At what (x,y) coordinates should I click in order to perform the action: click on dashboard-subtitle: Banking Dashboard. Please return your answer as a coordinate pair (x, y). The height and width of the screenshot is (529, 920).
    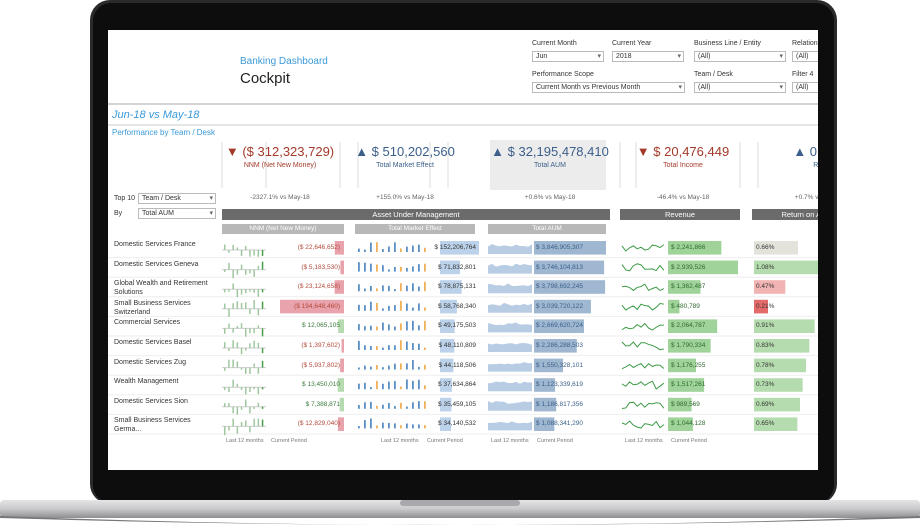
    Looking at the image, I should click on (284, 61).